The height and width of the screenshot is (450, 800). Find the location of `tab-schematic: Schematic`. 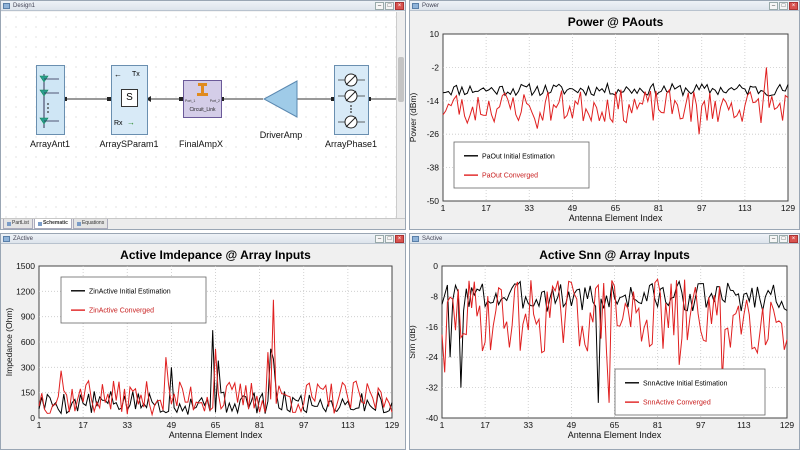

tab-schematic: Schematic is located at coordinates (52, 224).